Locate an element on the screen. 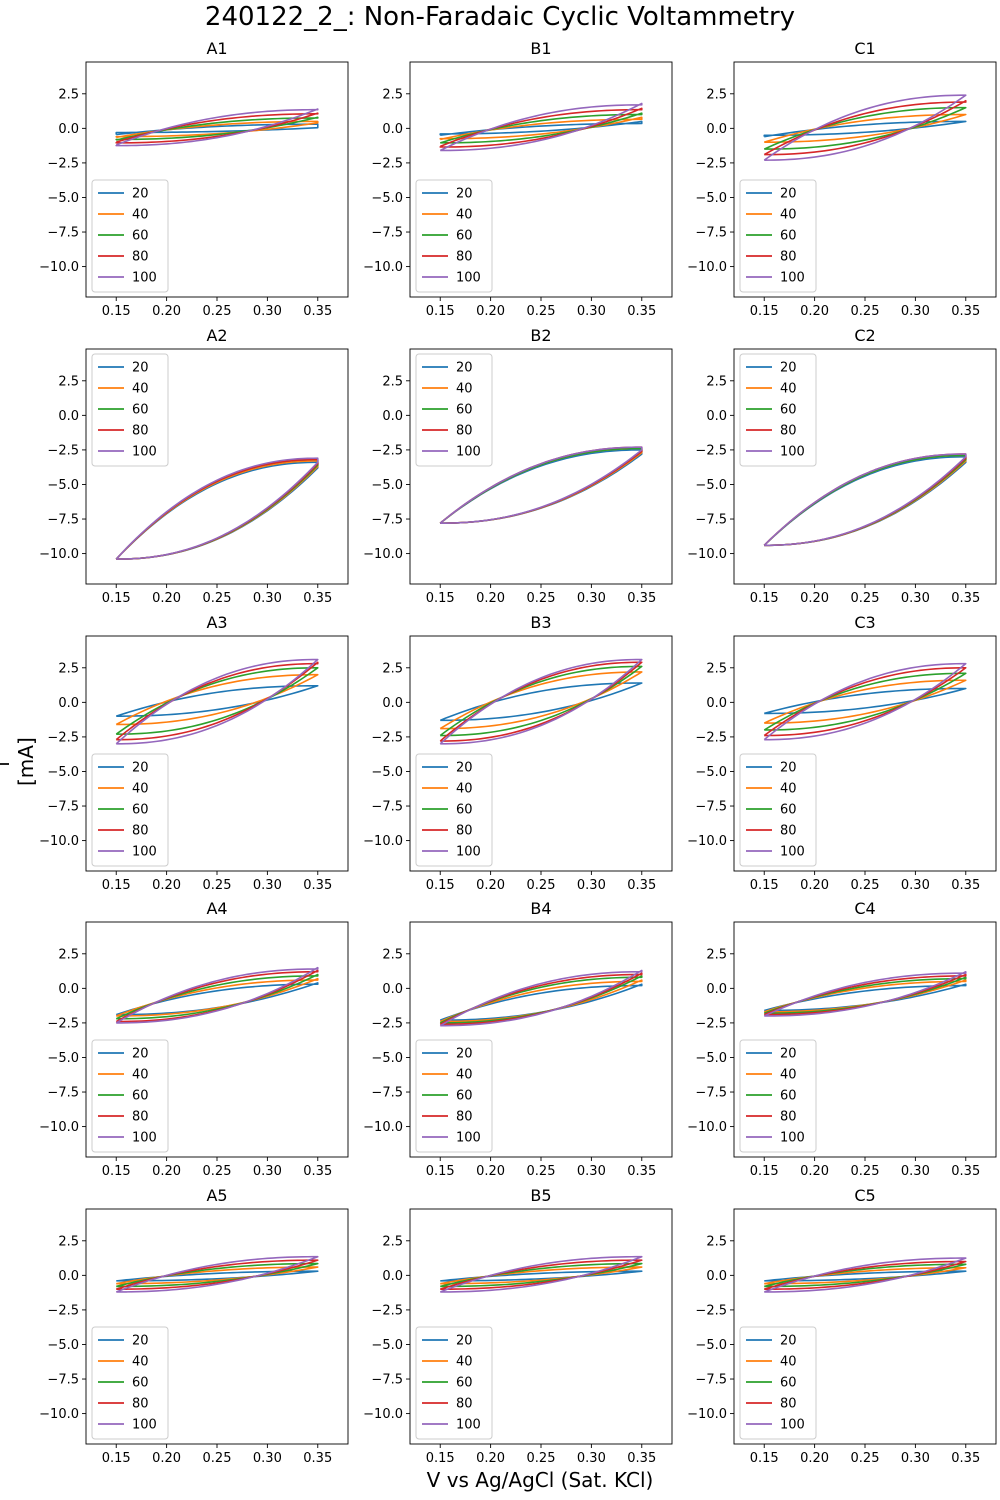  subplot-title: C1 is located at coordinates (864, 48).